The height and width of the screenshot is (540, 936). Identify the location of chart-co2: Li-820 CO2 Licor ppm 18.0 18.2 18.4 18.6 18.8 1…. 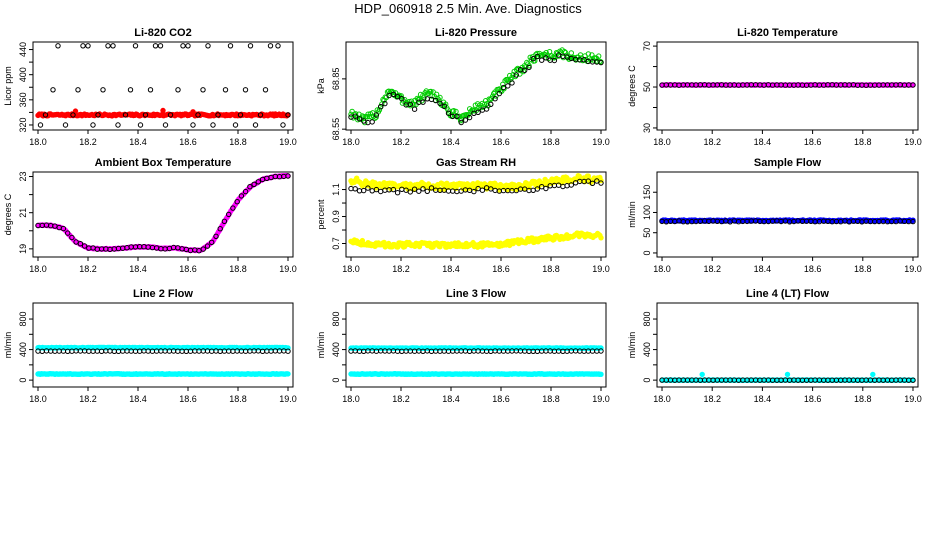
(150, 87).